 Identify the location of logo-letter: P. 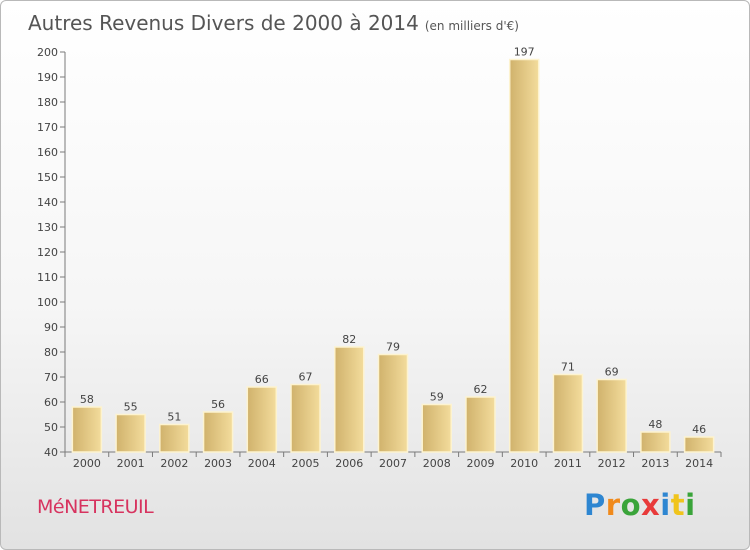
(595, 505).